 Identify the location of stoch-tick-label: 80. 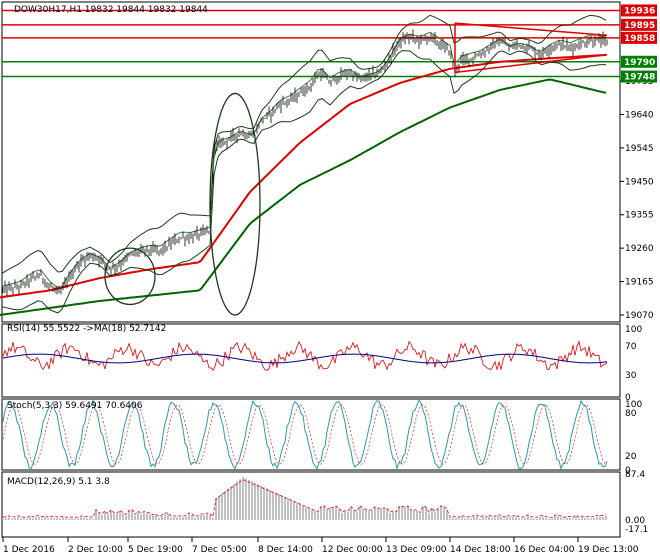
(631, 414).